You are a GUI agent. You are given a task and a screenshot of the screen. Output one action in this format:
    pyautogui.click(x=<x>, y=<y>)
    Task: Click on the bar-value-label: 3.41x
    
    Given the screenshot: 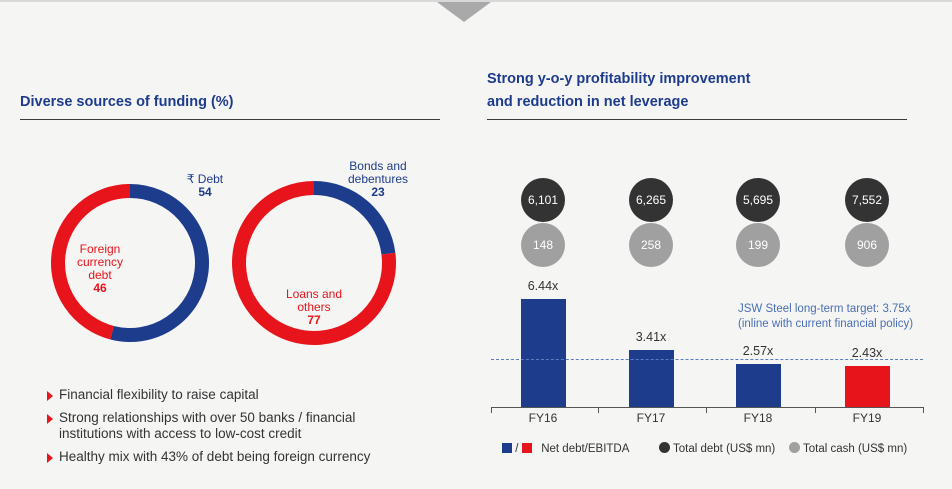 What is the action you would take?
    pyautogui.click(x=651, y=336)
    